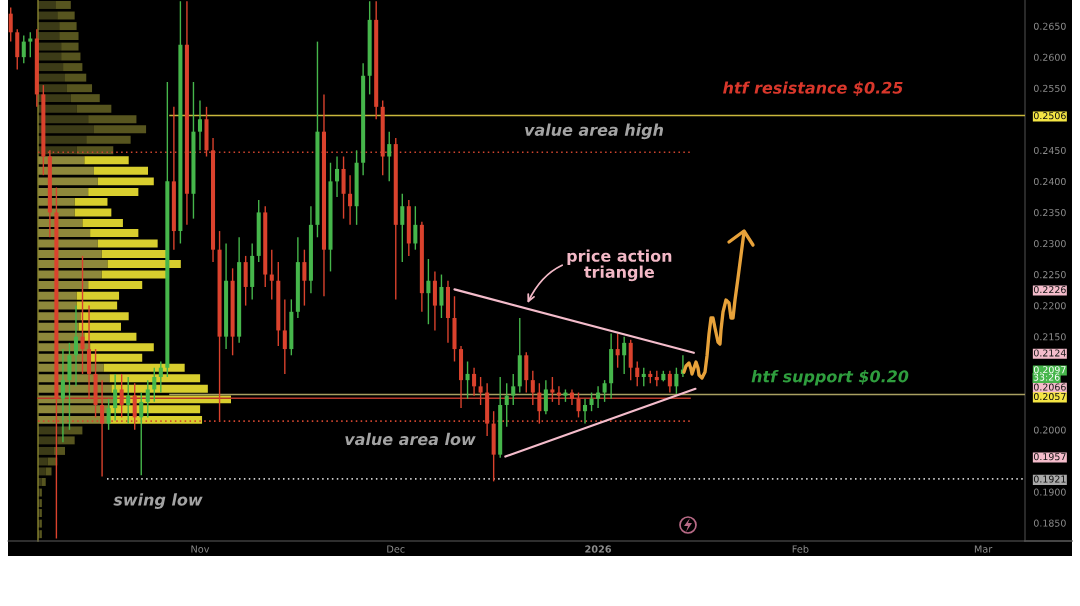  I want to click on x-tick-label: 2026, so click(598, 549).